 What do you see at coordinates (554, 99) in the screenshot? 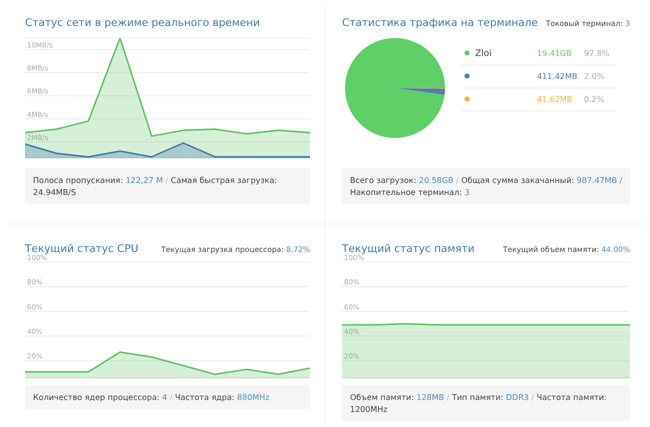
I see `text: 41.62MB` at bounding box center [554, 99].